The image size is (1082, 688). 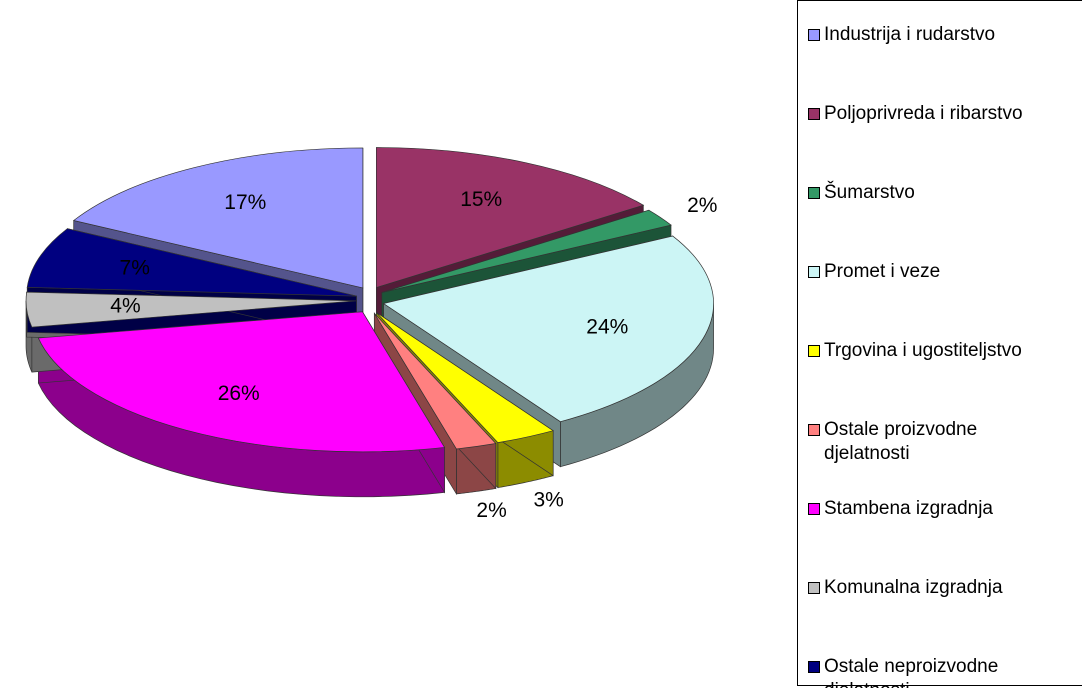 What do you see at coordinates (882, 271) in the screenshot?
I see `legend-label: Promet i veze` at bounding box center [882, 271].